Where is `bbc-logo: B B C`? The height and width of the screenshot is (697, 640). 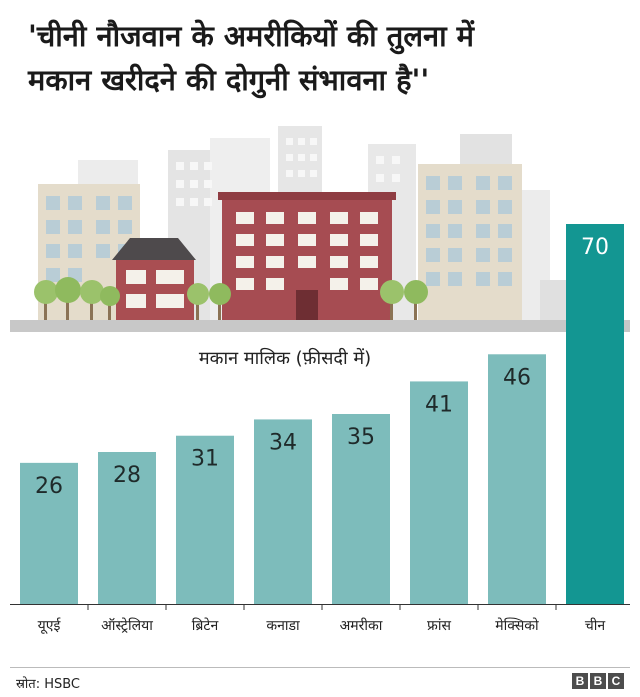
bbc-logo: B B C is located at coordinates (598, 681).